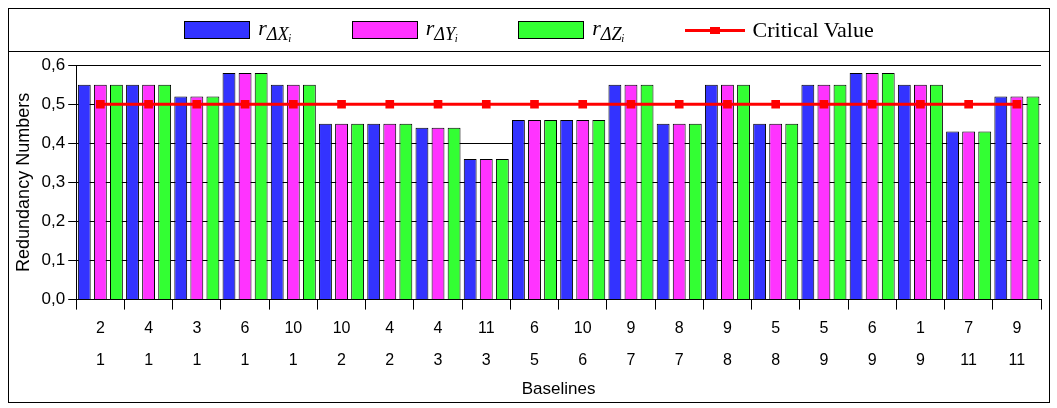  What do you see at coordinates (631, 344) in the screenshot?
I see `x-tick-label: 9 7` at bounding box center [631, 344].